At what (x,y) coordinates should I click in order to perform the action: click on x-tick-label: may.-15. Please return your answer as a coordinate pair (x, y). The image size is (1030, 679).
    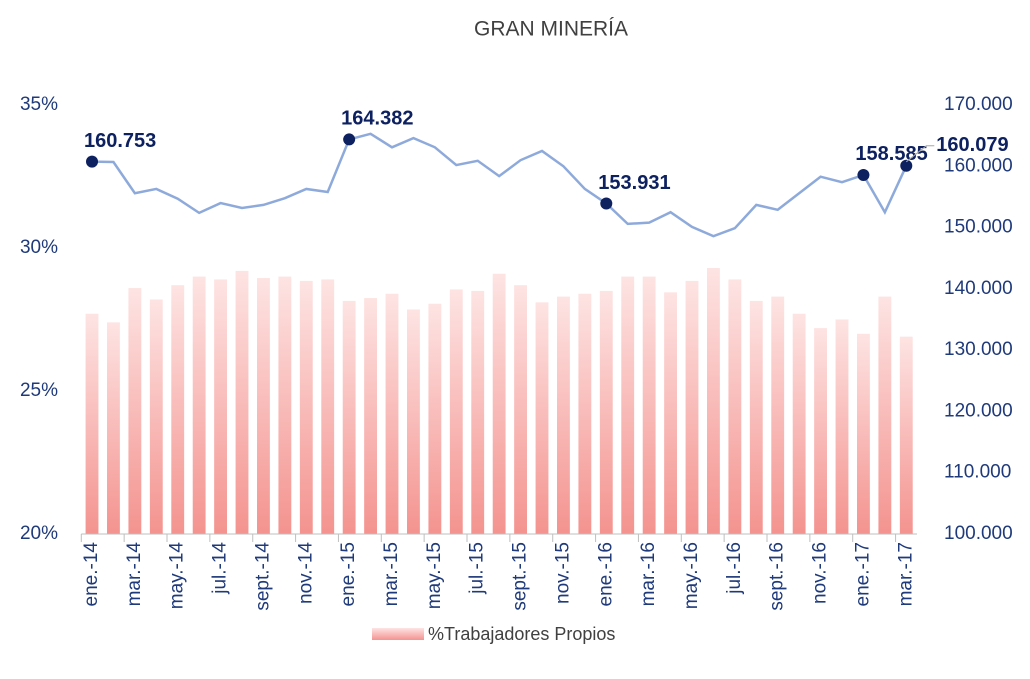
    Looking at the image, I should click on (434, 575).